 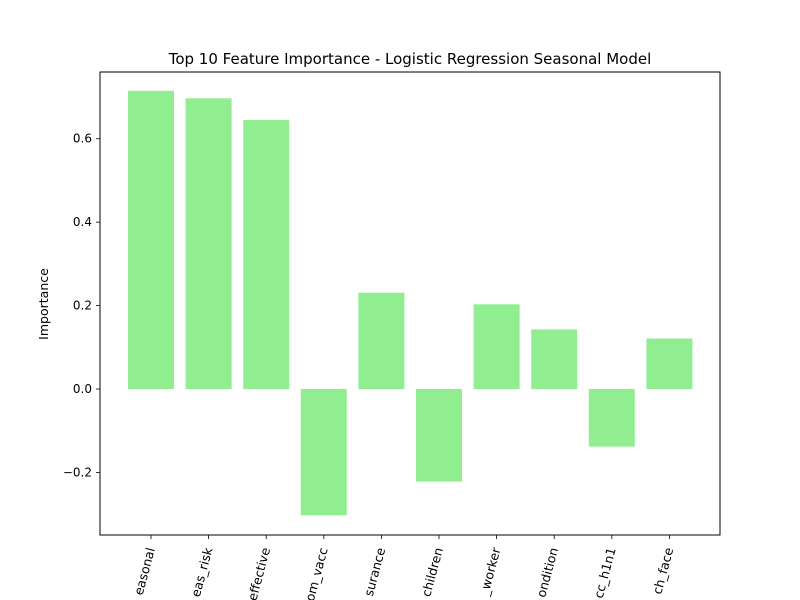 I want to click on y-tick-label-3: 0.4, so click(x=82, y=222).